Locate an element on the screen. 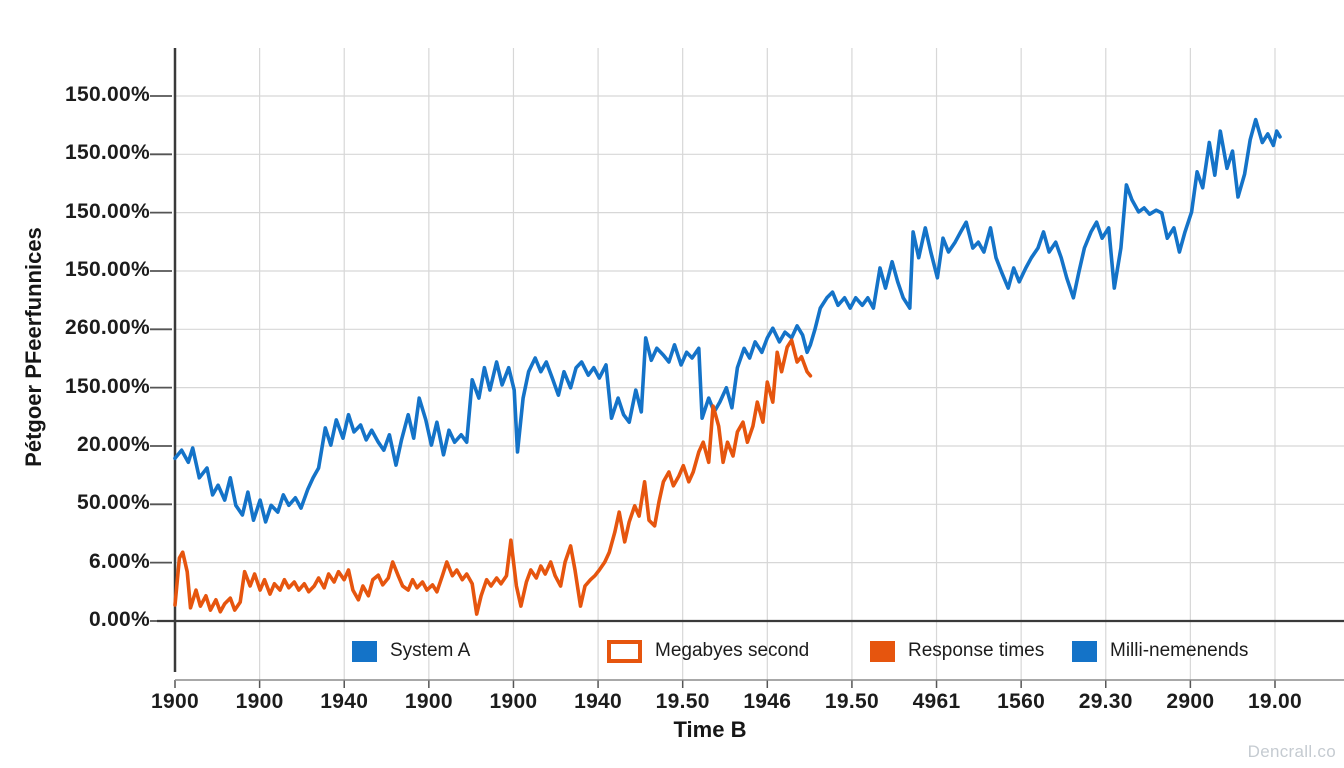 The image size is (1344, 768). legend-item: System A is located at coordinates (411, 651).